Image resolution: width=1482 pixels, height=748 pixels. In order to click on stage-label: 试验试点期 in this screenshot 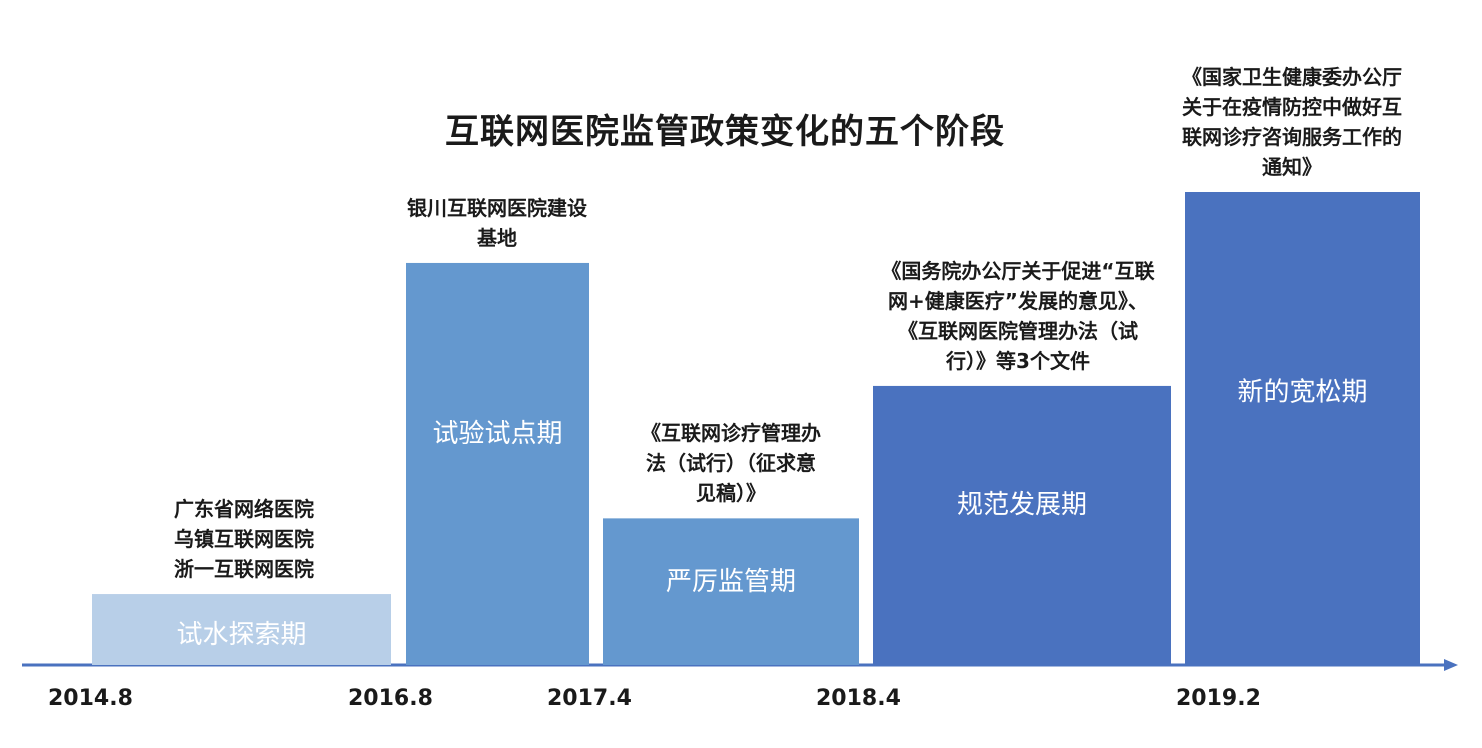, I will do `click(497, 434)`.